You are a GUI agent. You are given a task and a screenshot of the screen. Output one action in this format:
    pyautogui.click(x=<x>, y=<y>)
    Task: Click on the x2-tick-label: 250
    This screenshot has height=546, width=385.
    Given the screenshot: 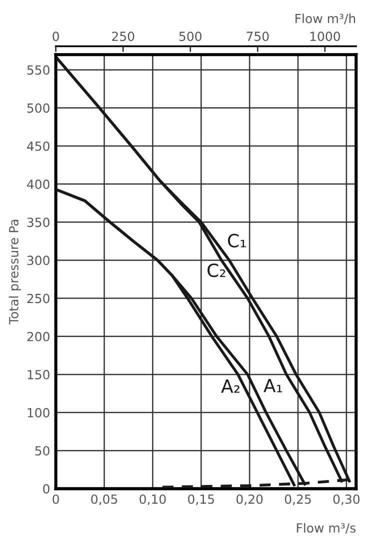 What is the action you would take?
    pyautogui.click(x=123, y=37)
    